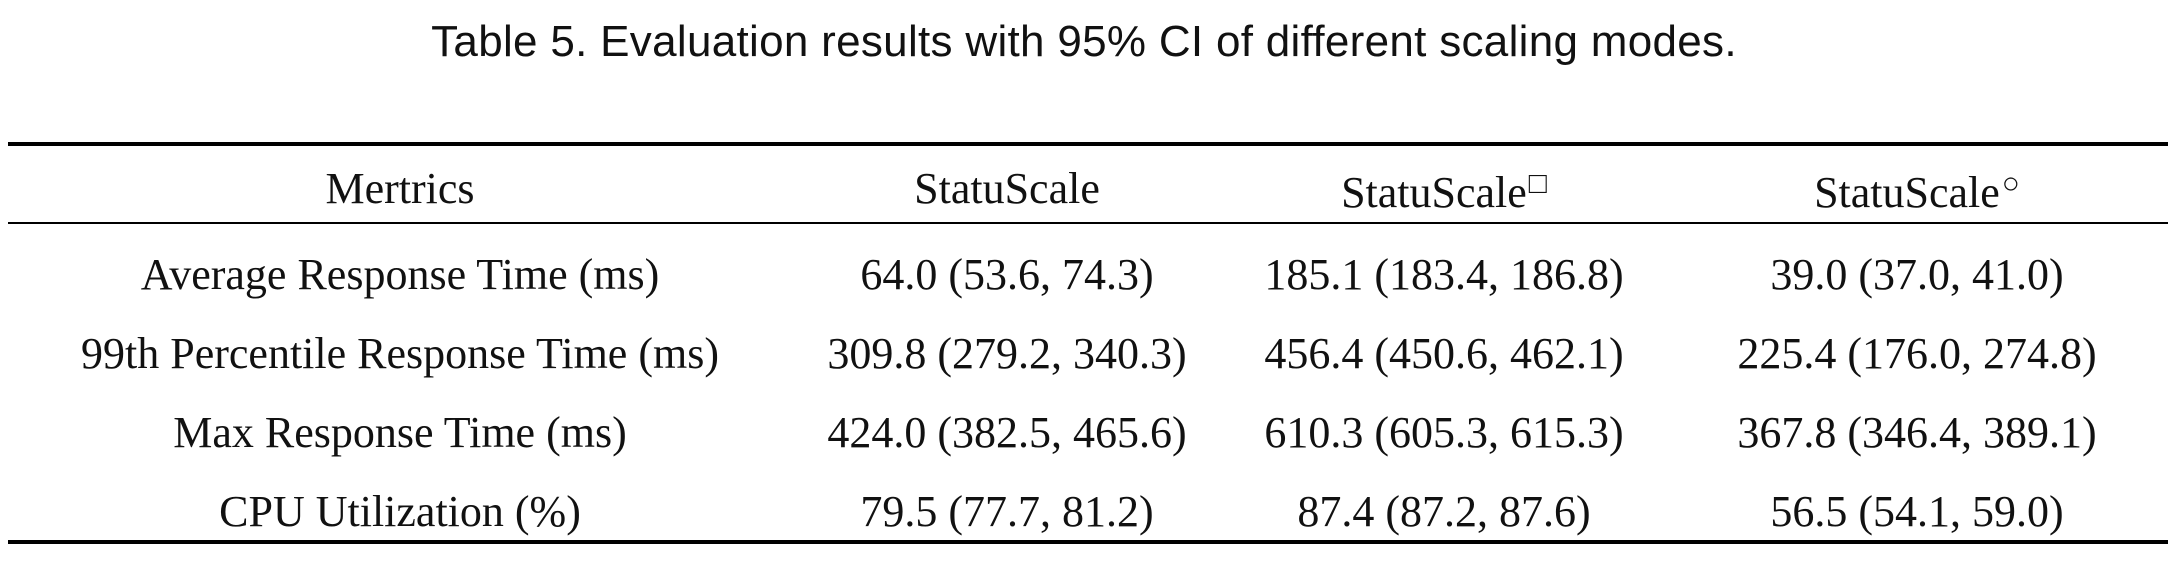 Image resolution: width=2168 pixels, height=576 pixels. I want to click on header-statuscale-circle: StatuScale○, so click(1917, 188).